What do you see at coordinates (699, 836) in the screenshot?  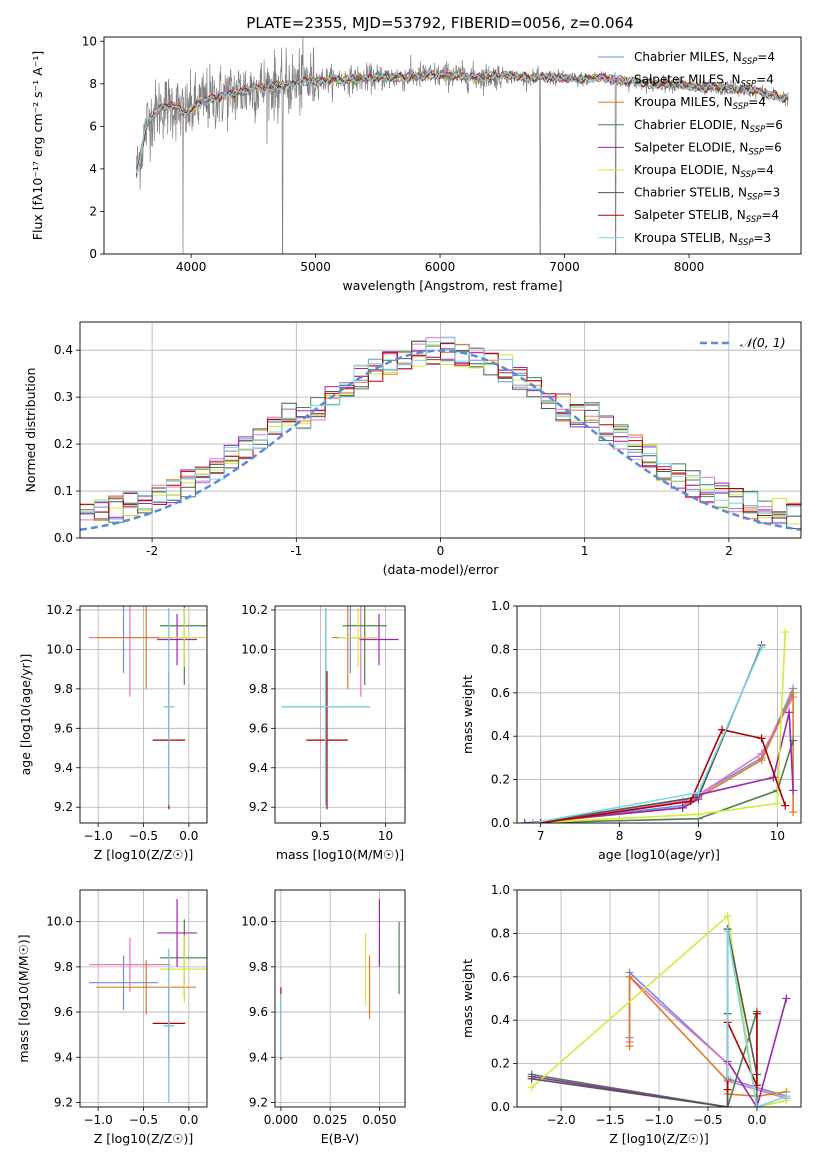 I see `x-tick-label: 9` at bounding box center [699, 836].